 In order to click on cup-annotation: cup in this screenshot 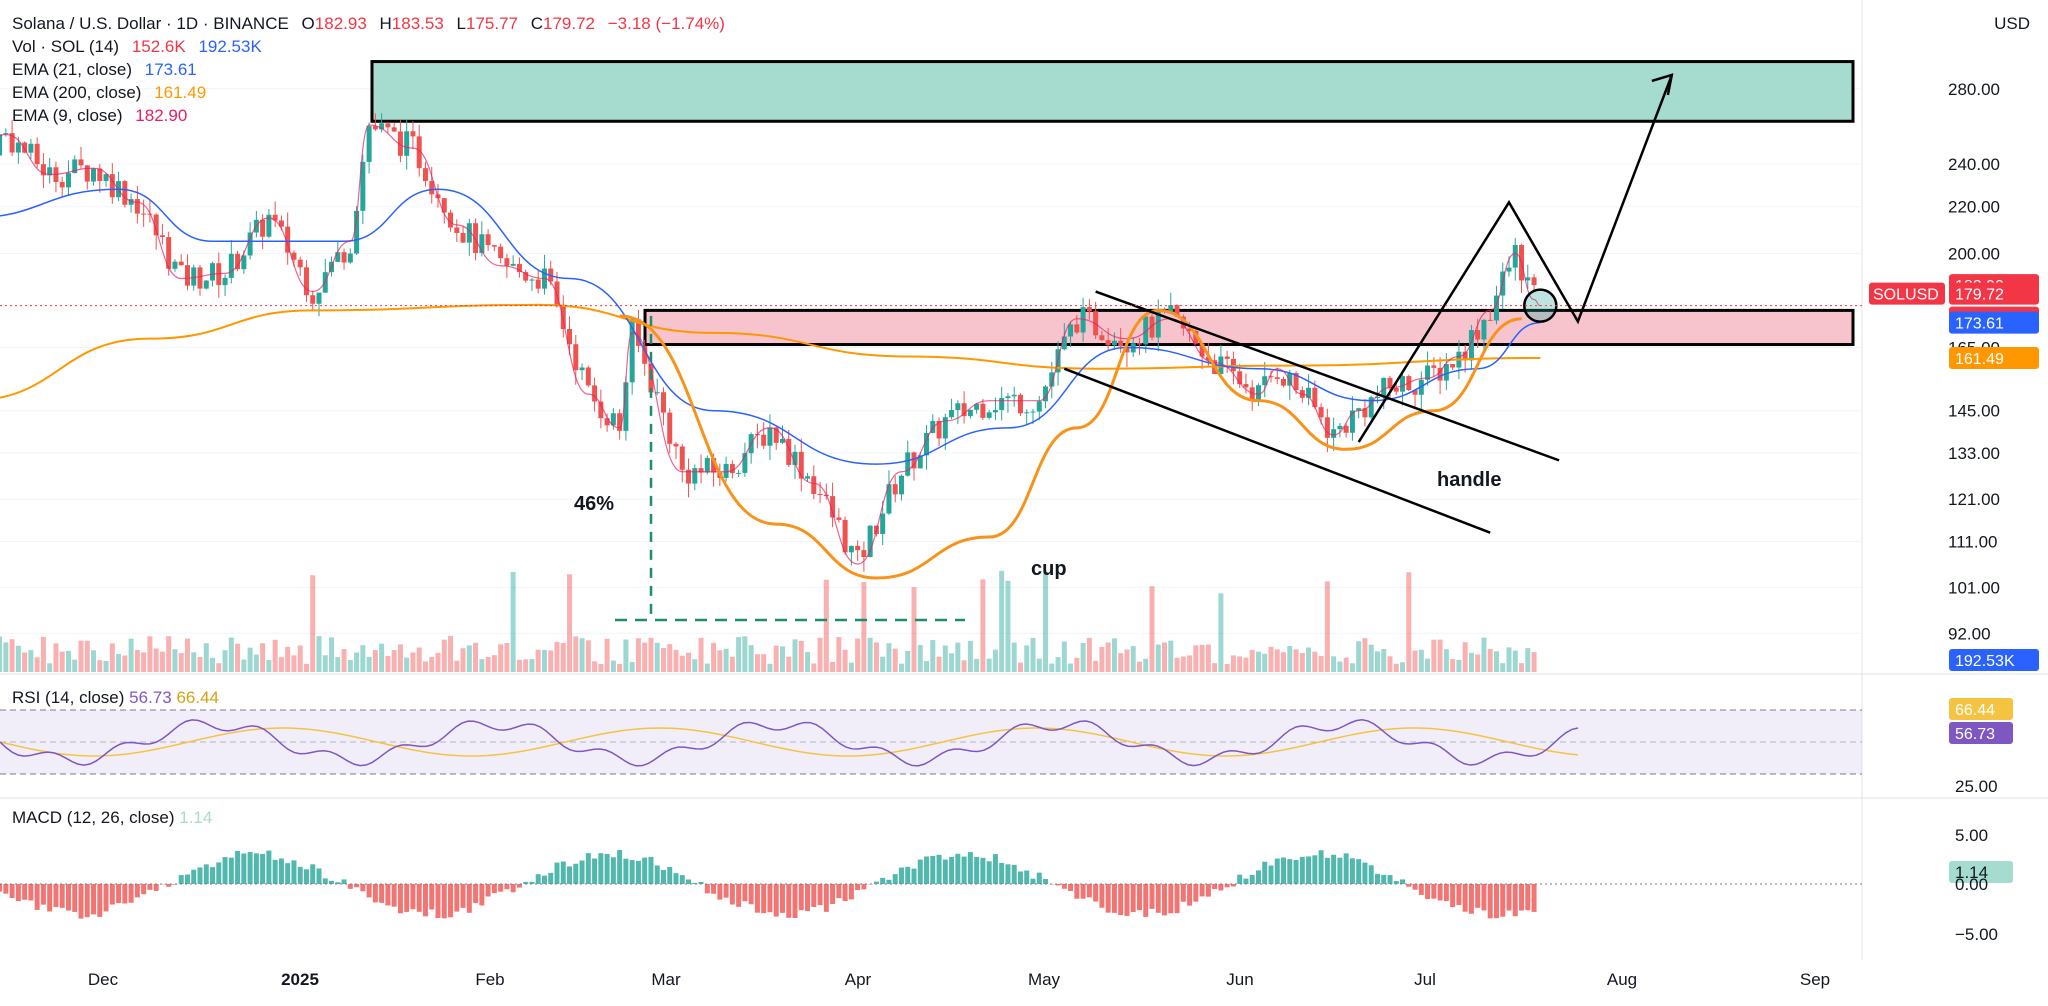, I will do `click(1049, 569)`.